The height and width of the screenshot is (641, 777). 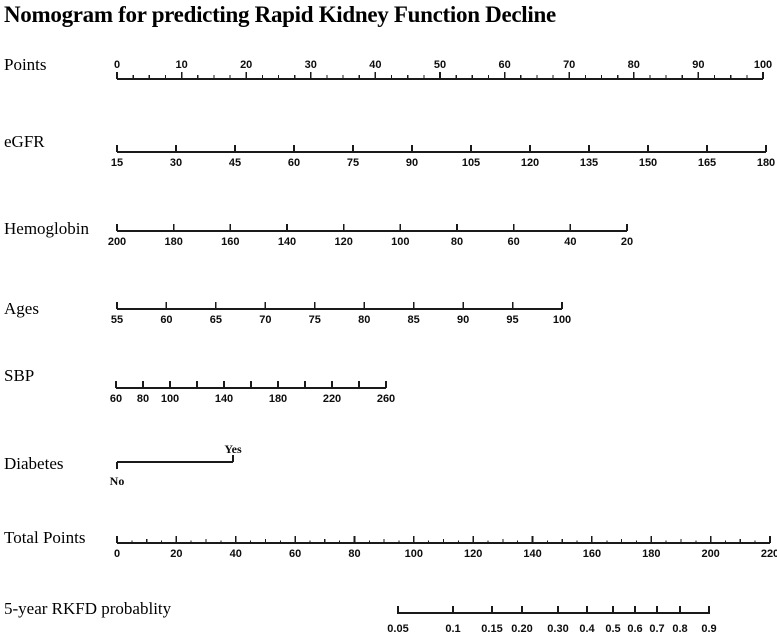 I want to click on axis-title-rkfd-probability: 5-year RKFD probablity, so click(x=88, y=608).